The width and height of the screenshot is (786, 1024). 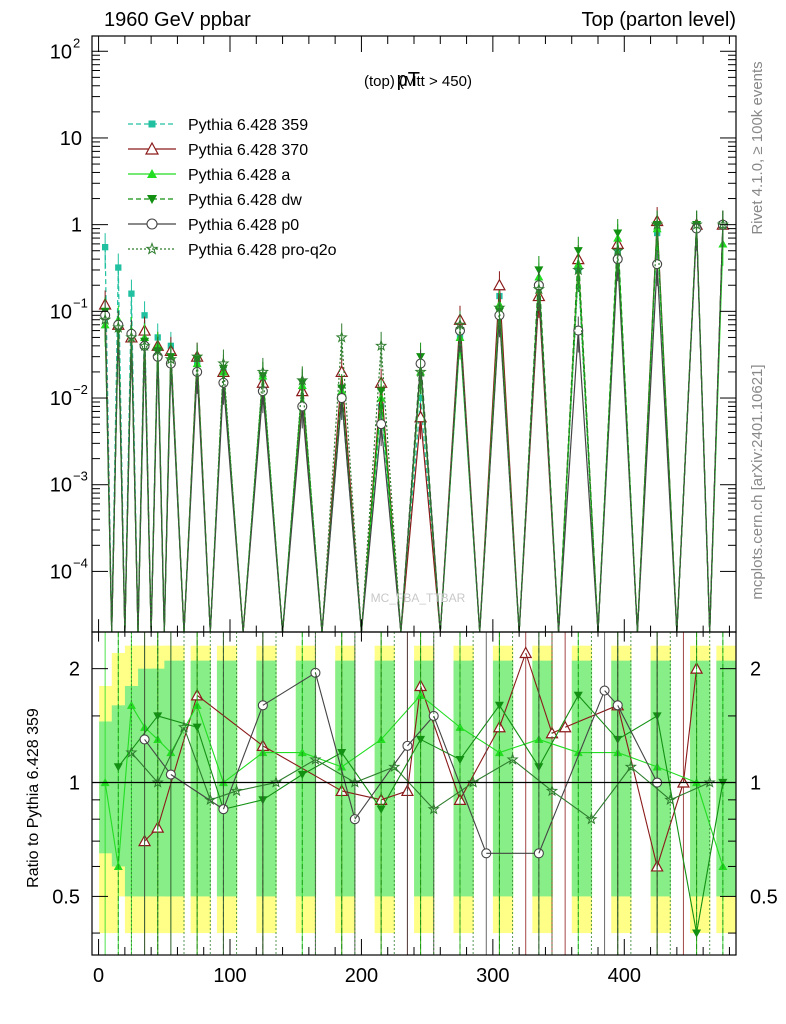 I want to click on legend-label: Pythia 6.428 p0, so click(x=243, y=225).